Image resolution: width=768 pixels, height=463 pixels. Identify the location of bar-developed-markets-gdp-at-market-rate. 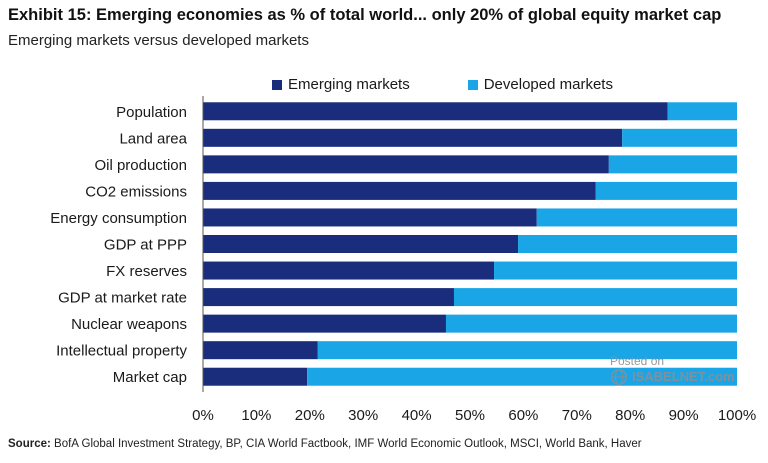
(595, 297).